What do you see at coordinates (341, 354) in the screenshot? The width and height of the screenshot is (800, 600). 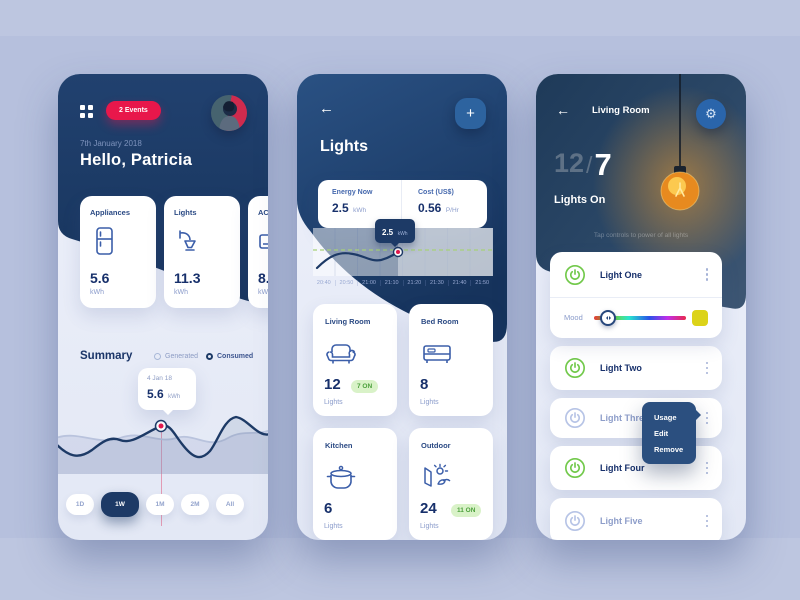 I see `sofa-icon` at bounding box center [341, 354].